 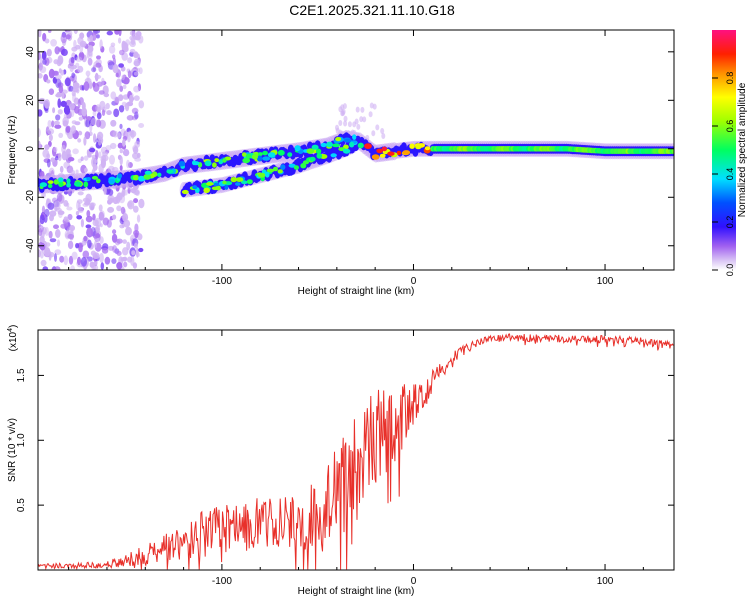 I want to click on colorbar-axis: 0.0 0.2 0.4 0.6 0.8, so click(x=723, y=174).